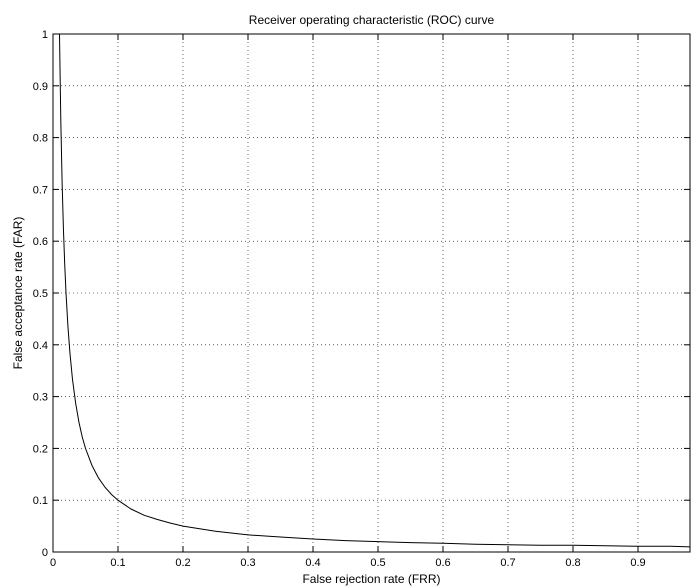 This screenshot has height=587, width=693. What do you see at coordinates (40, 398) in the screenshot?
I see `y-tick-label: 0.3` at bounding box center [40, 398].